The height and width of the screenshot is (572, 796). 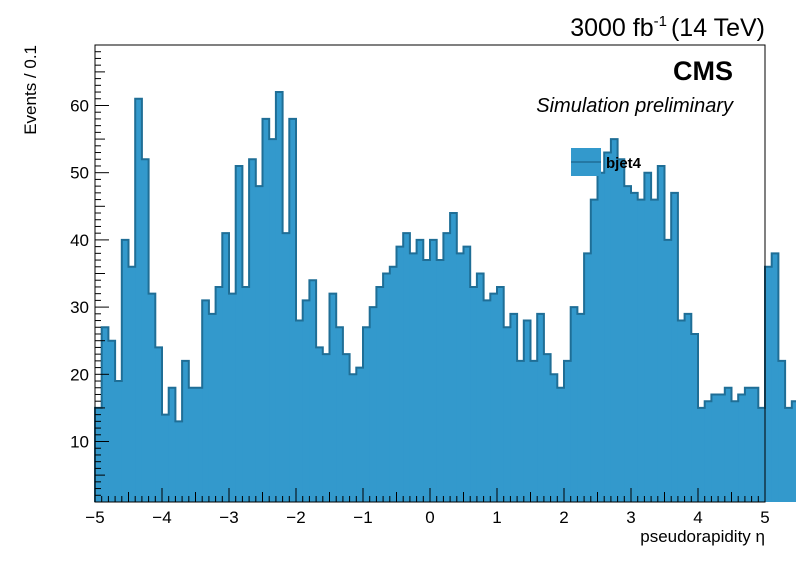 What do you see at coordinates (630, 517) in the screenshot?
I see `x-tick-label: 3` at bounding box center [630, 517].